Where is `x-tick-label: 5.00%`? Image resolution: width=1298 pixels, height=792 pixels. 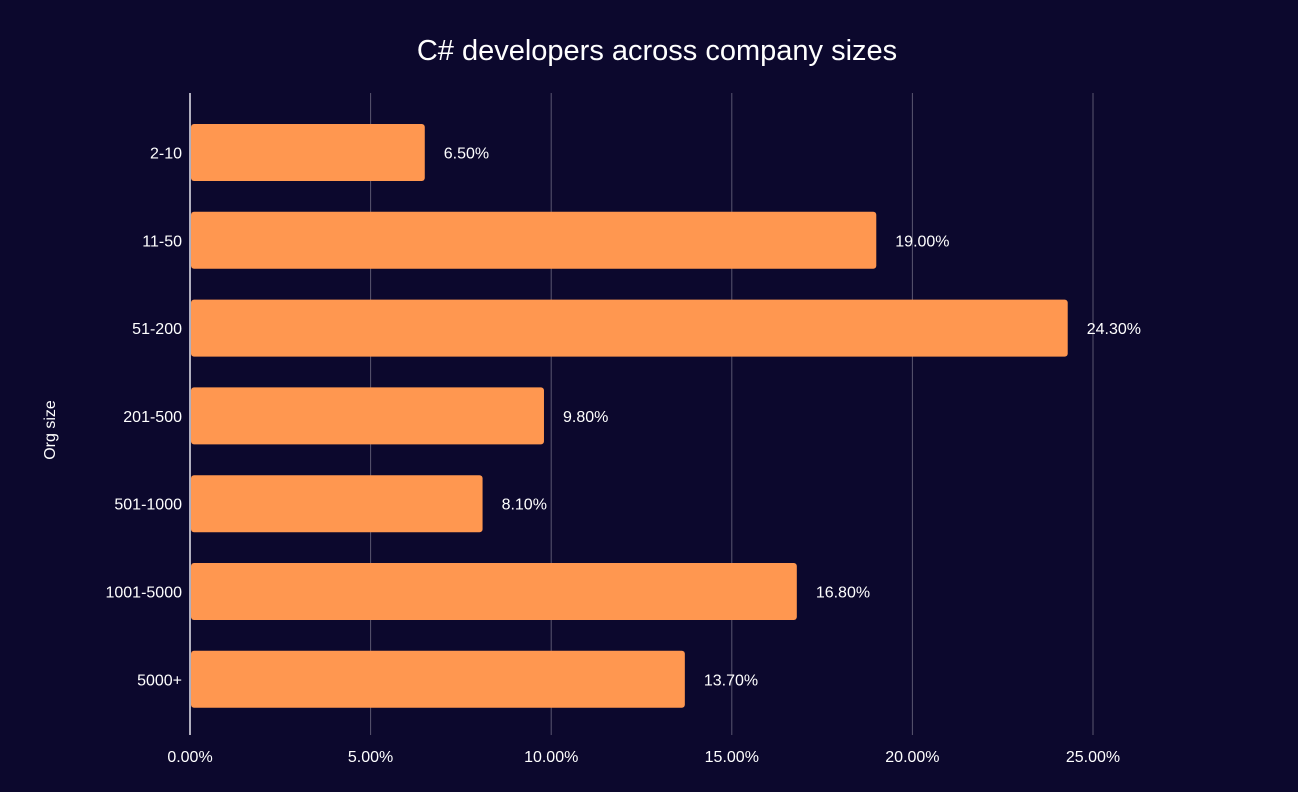
x-tick-label: 5.00% is located at coordinates (370, 757).